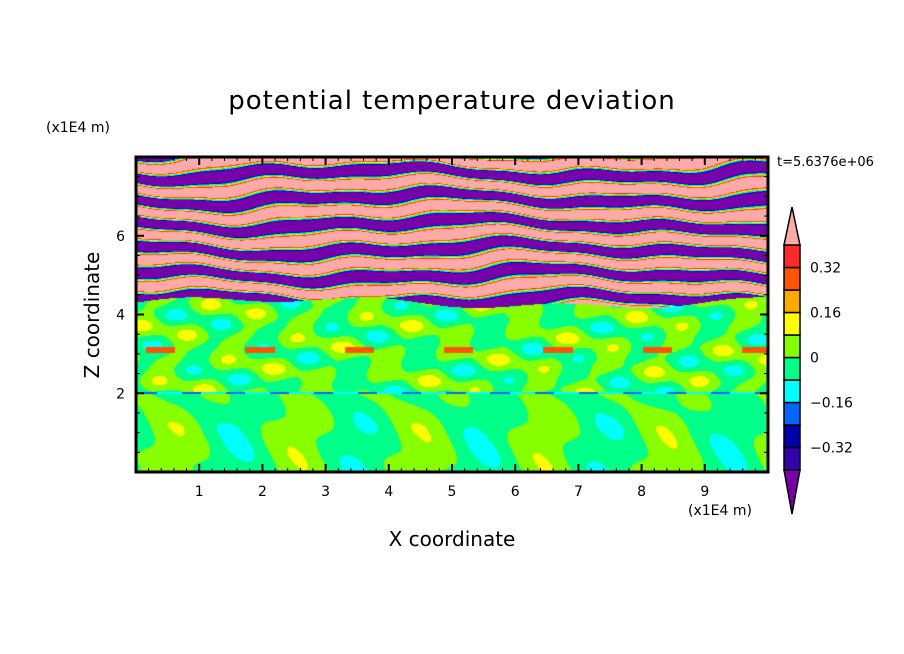 This screenshot has width=904, height=654. Describe the element at coordinates (792, 492) in the screenshot. I see `colorbar-lower-extension` at that location.